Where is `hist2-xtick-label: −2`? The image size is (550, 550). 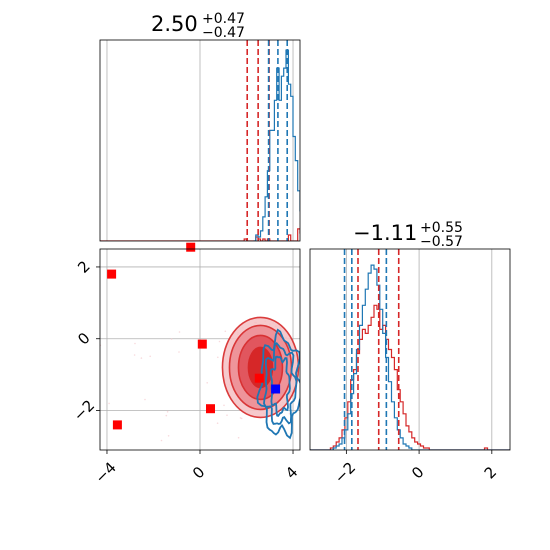
hist2-xtick-label: −2 is located at coordinates (345, 473).